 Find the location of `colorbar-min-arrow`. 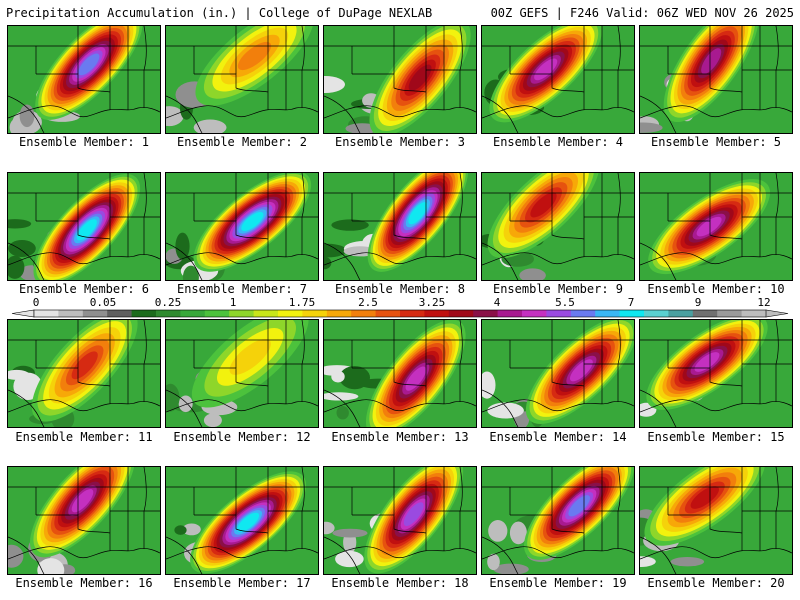

colorbar-min-arrow is located at coordinates (23, 313).